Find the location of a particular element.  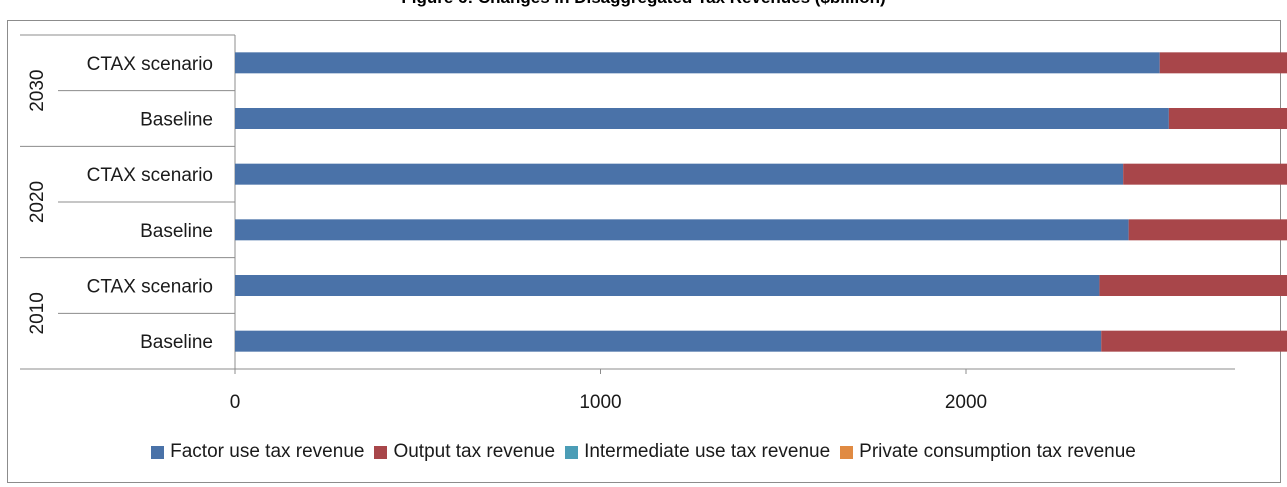

legend-label: Output tax revenue is located at coordinates (474, 451).